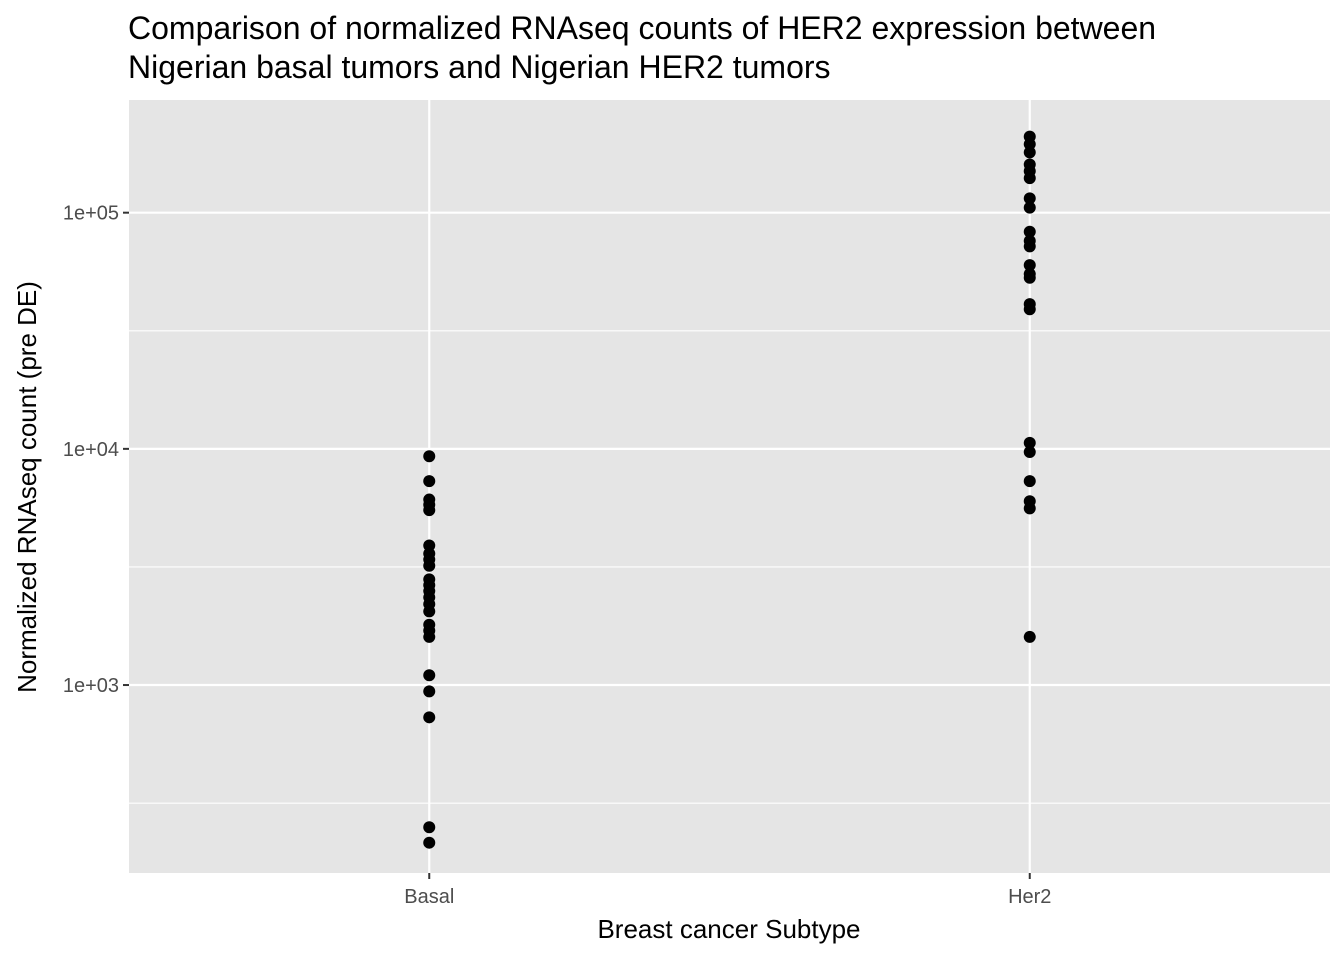 The height and width of the screenshot is (960, 1344). What do you see at coordinates (728, 929) in the screenshot?
I see `x-axis-title: Breast cancer Subtype` at bounding box center [728, 929].